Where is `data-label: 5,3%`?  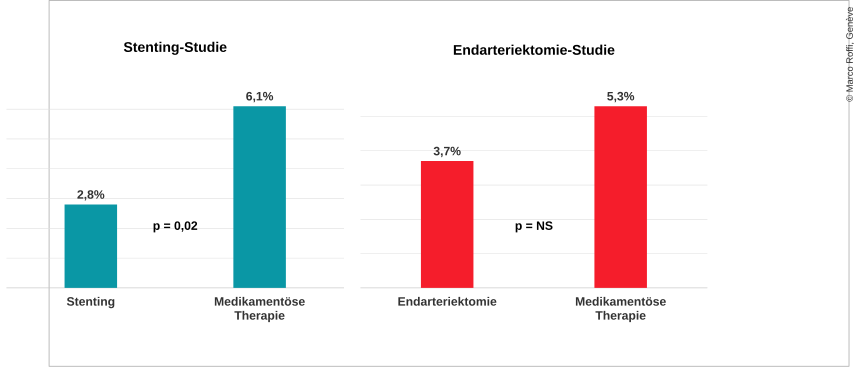 data-label: 5,3% is located at coordinates (620, 97).